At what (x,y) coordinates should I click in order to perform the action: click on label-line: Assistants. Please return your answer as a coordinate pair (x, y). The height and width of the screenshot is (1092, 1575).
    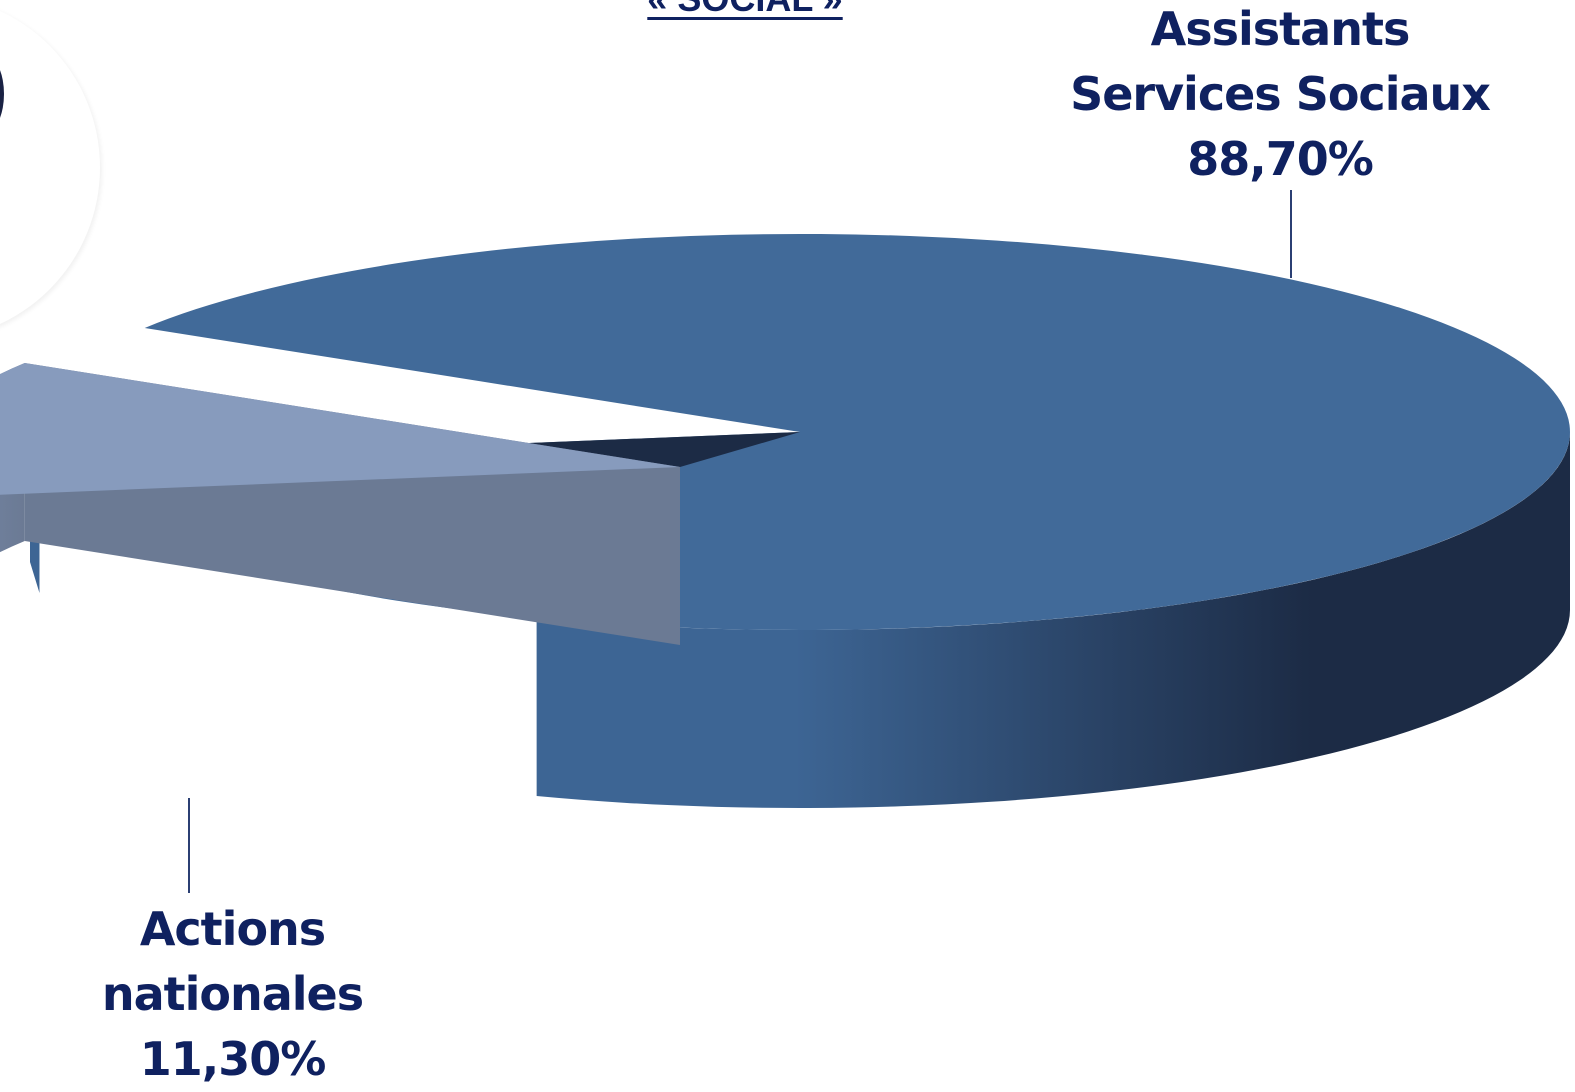
    Looking at the image, I should click on (1280, 29).